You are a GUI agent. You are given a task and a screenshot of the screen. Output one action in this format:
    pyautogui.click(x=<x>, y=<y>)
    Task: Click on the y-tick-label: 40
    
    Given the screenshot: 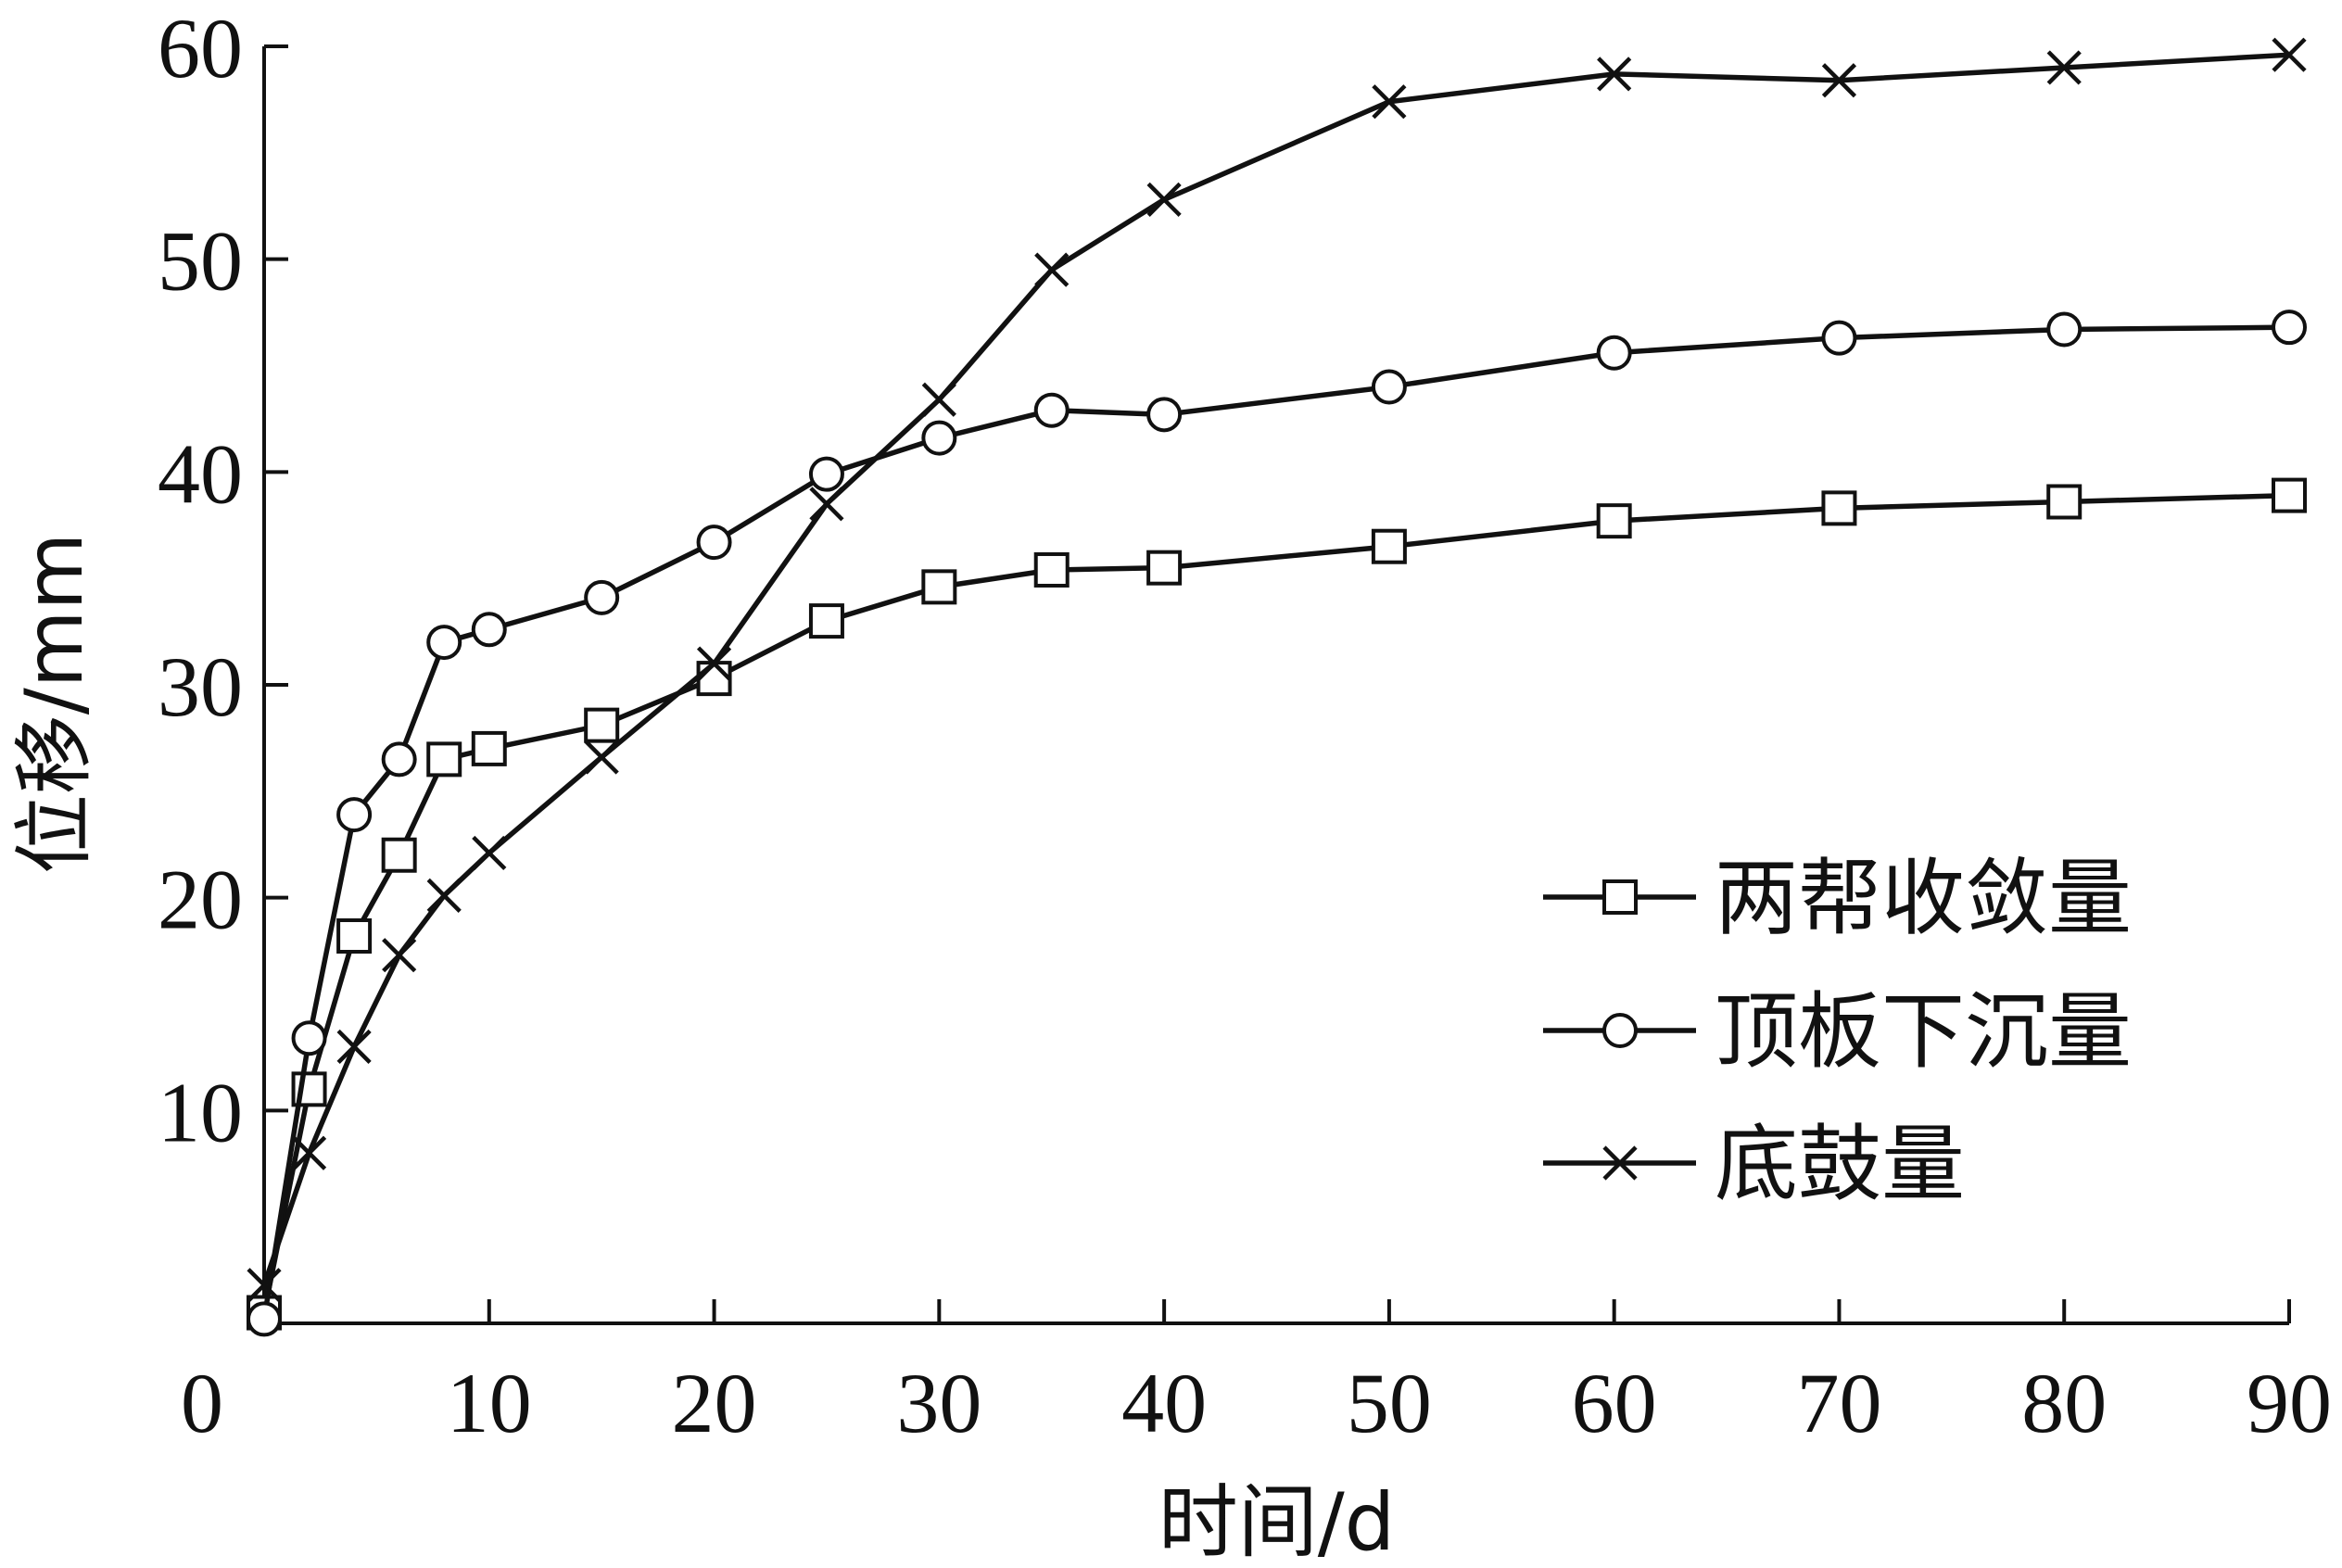 What is the action you would take?
    pyautogui.click(x=201, y=473)
    